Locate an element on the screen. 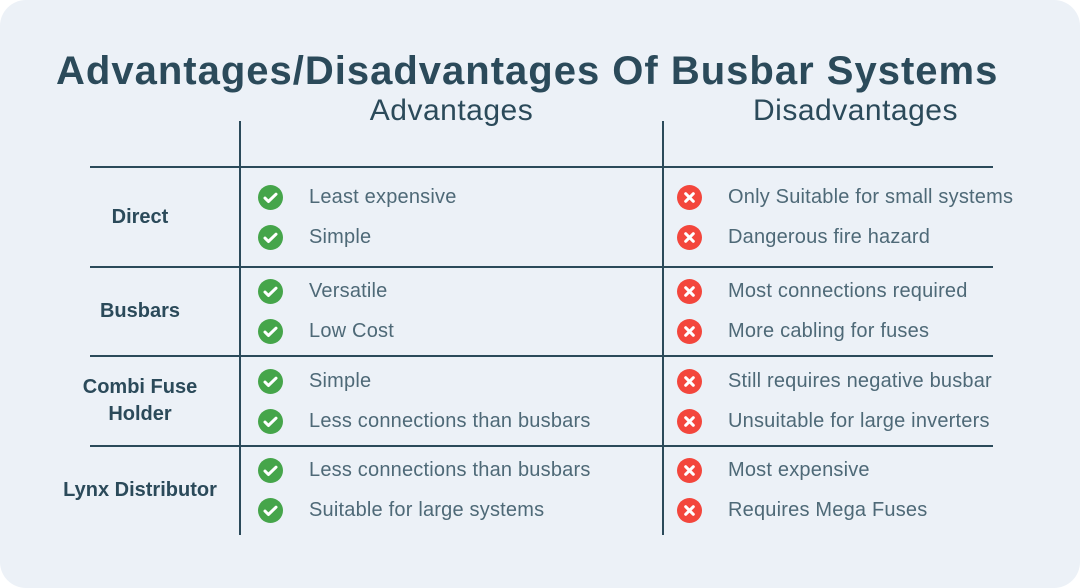  row-label: Direct is located at coordinates (140, 217).